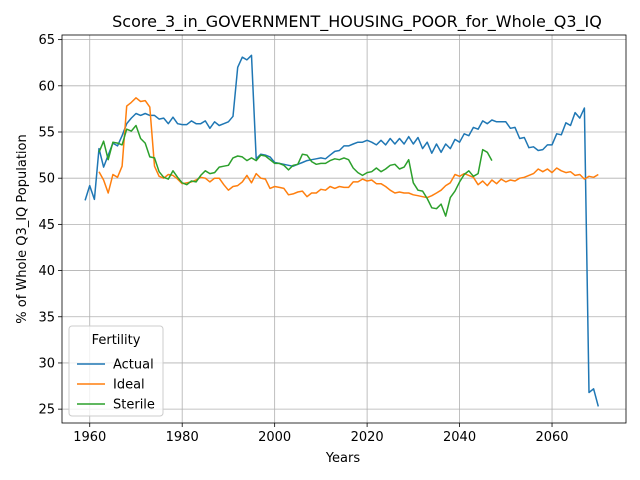 This screenshot has height=480, width=640. Describe the element at coordinates (274, 437) in the screenshot. I see `x-tick-label: 2000` at that location.